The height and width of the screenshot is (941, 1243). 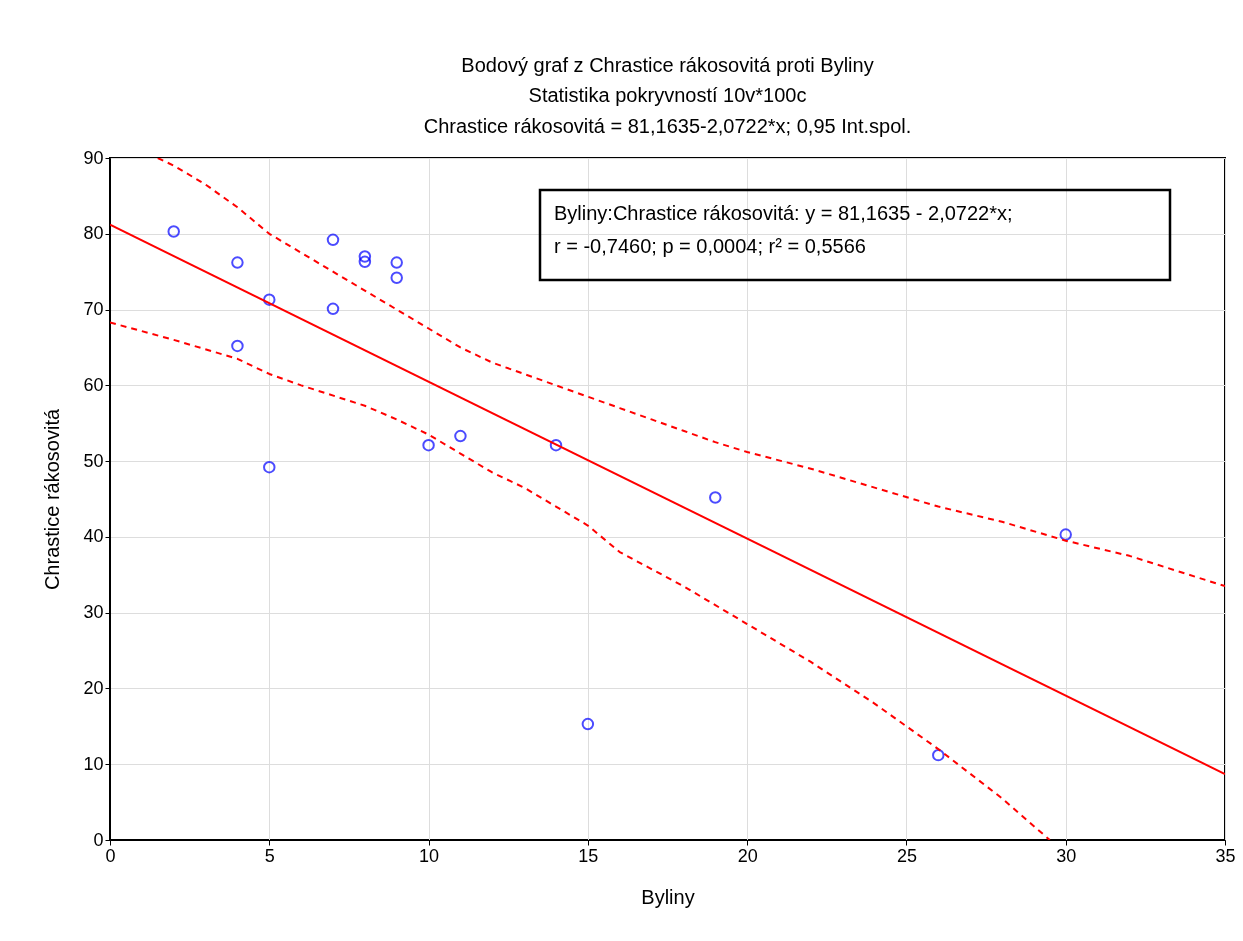 What do you see at coordinates (98, 839) in the screenshot?
I see `y-tick-label: 0` at bounding box center [98, 839].